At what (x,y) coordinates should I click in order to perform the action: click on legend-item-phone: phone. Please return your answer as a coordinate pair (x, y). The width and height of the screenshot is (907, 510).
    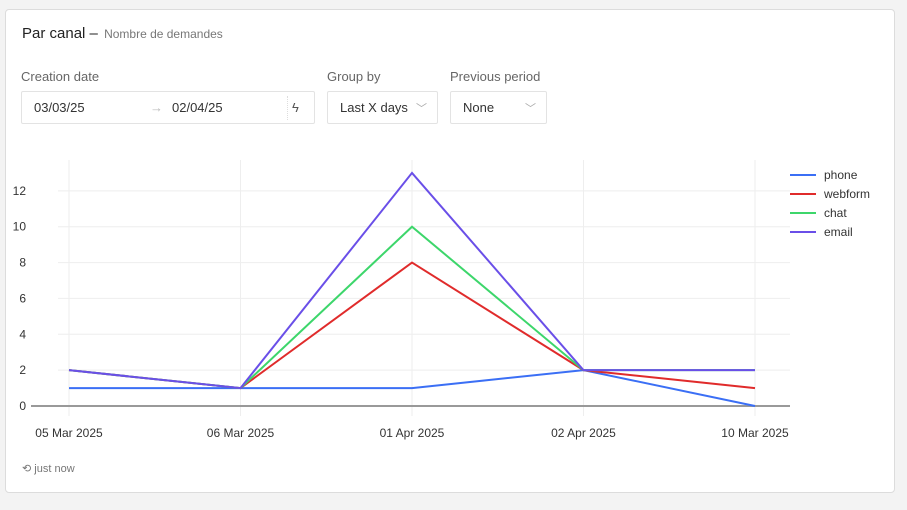
    Looking at the image, I should click on (823, 175).